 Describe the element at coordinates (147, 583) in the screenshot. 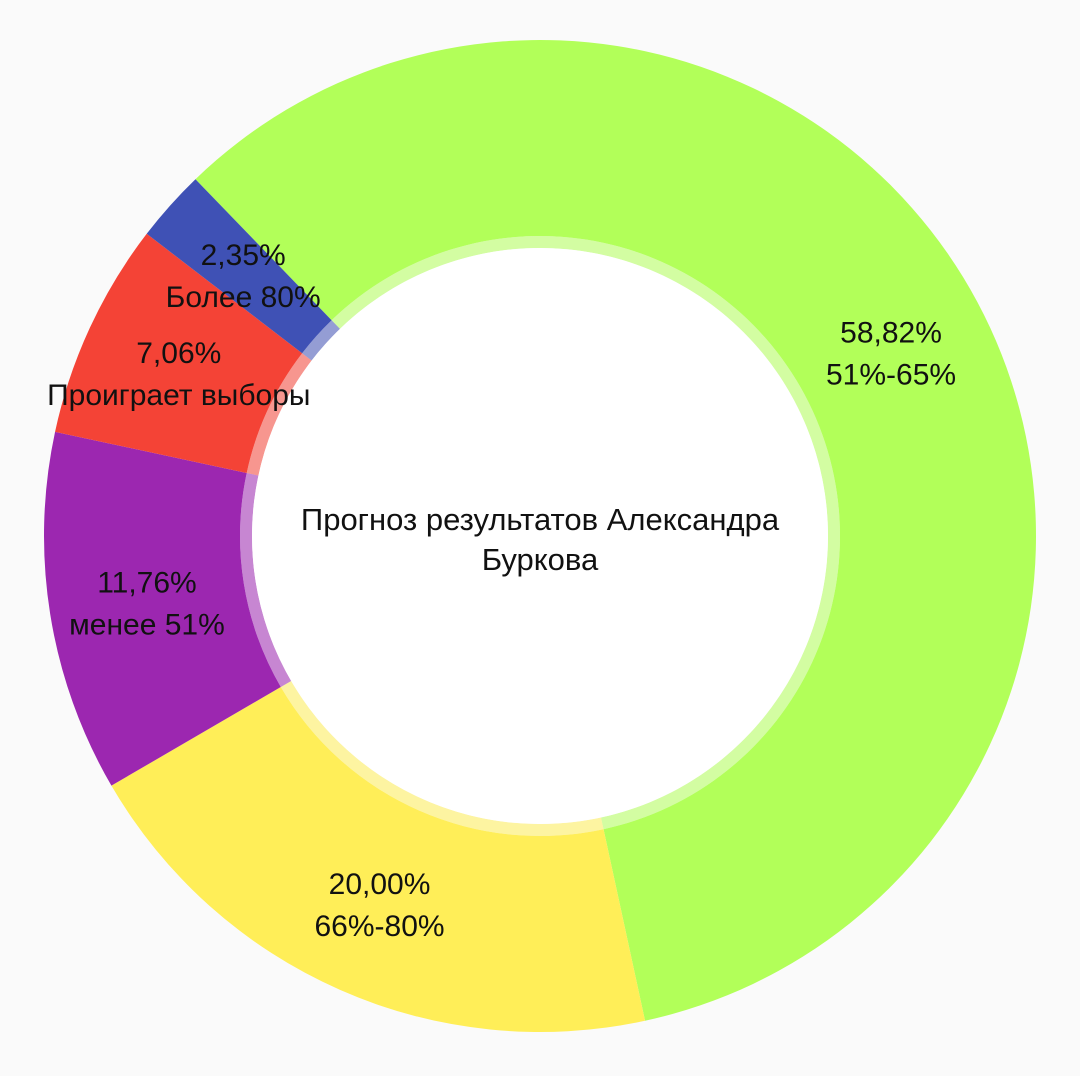

I see `slice-percent-label-3: 11,76%` at that location.